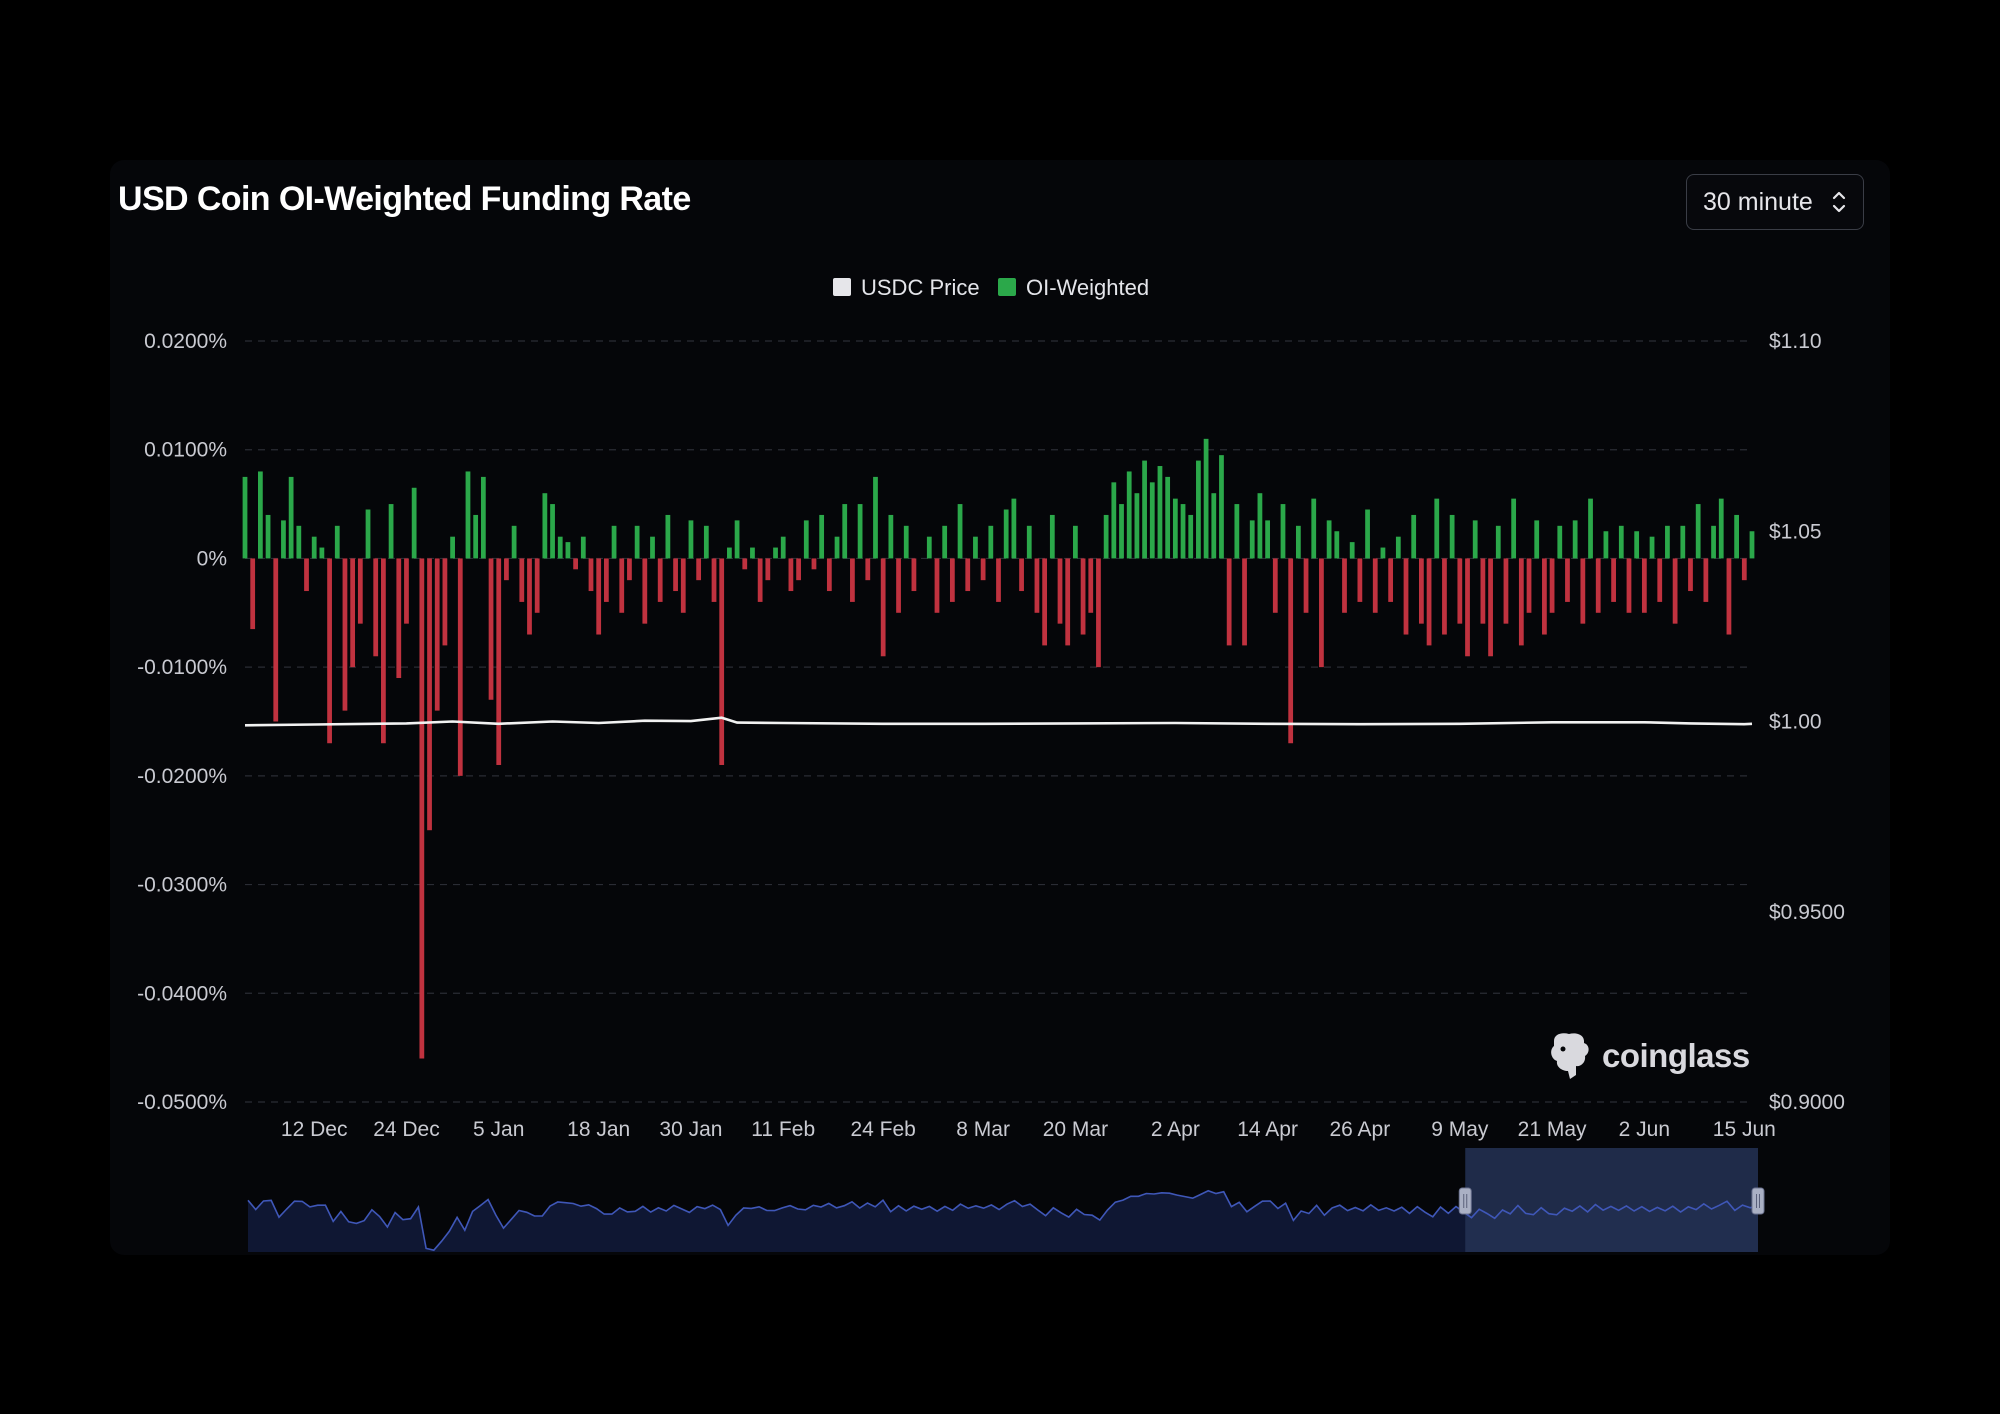  I want to click on usdc-price-line-path, so click(998, 721).